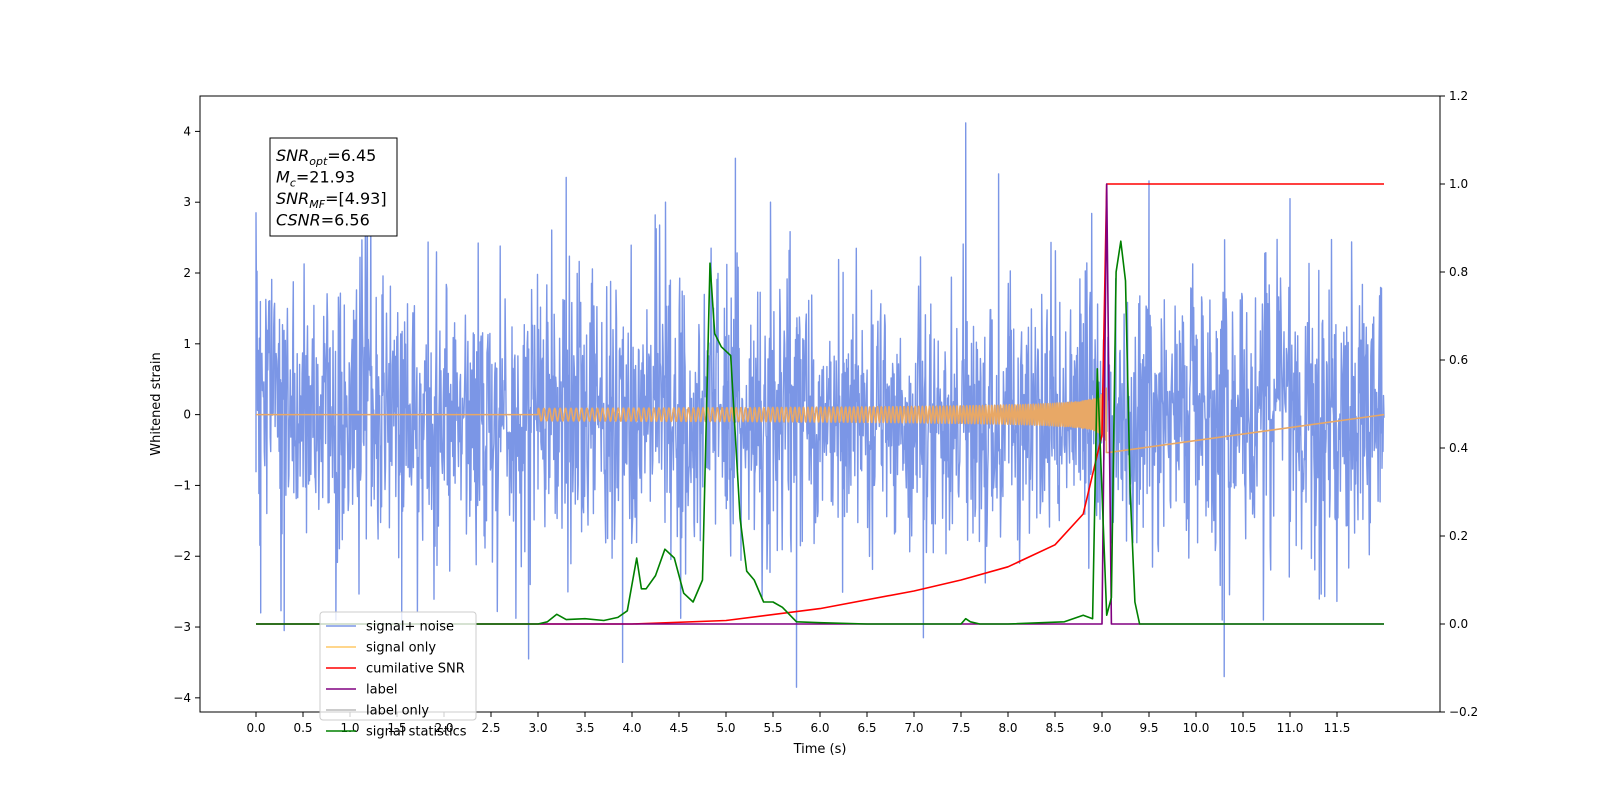 Image resolution: width=1600 pixels, height=800 pixels. What do you see at coordinates (1007, 728) in the screenshot?
I see `x-tick-label: 8.0` at bounding box center [1007, 728].